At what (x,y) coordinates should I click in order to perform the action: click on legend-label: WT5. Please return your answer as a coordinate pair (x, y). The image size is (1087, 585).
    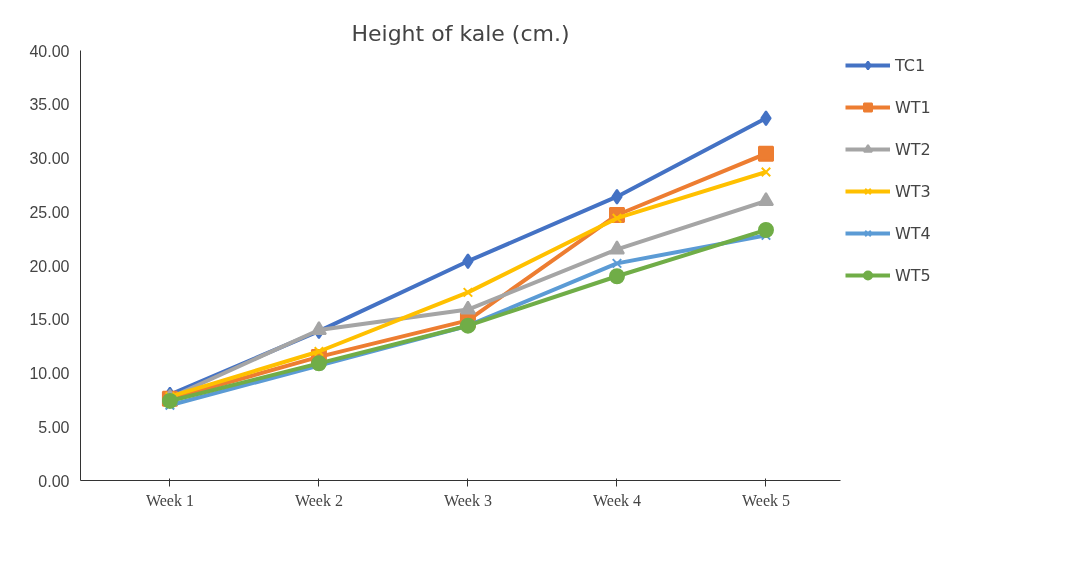
    Looking at the image, I should click on (913, 275).